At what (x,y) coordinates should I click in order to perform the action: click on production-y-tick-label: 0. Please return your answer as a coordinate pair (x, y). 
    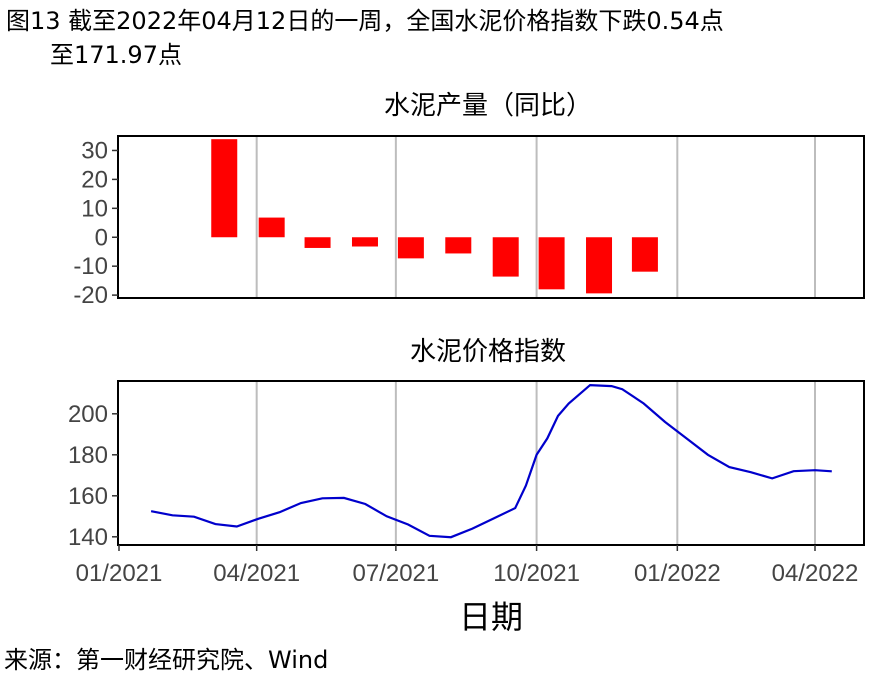
    Looking at the image, I should click on (101, 237).